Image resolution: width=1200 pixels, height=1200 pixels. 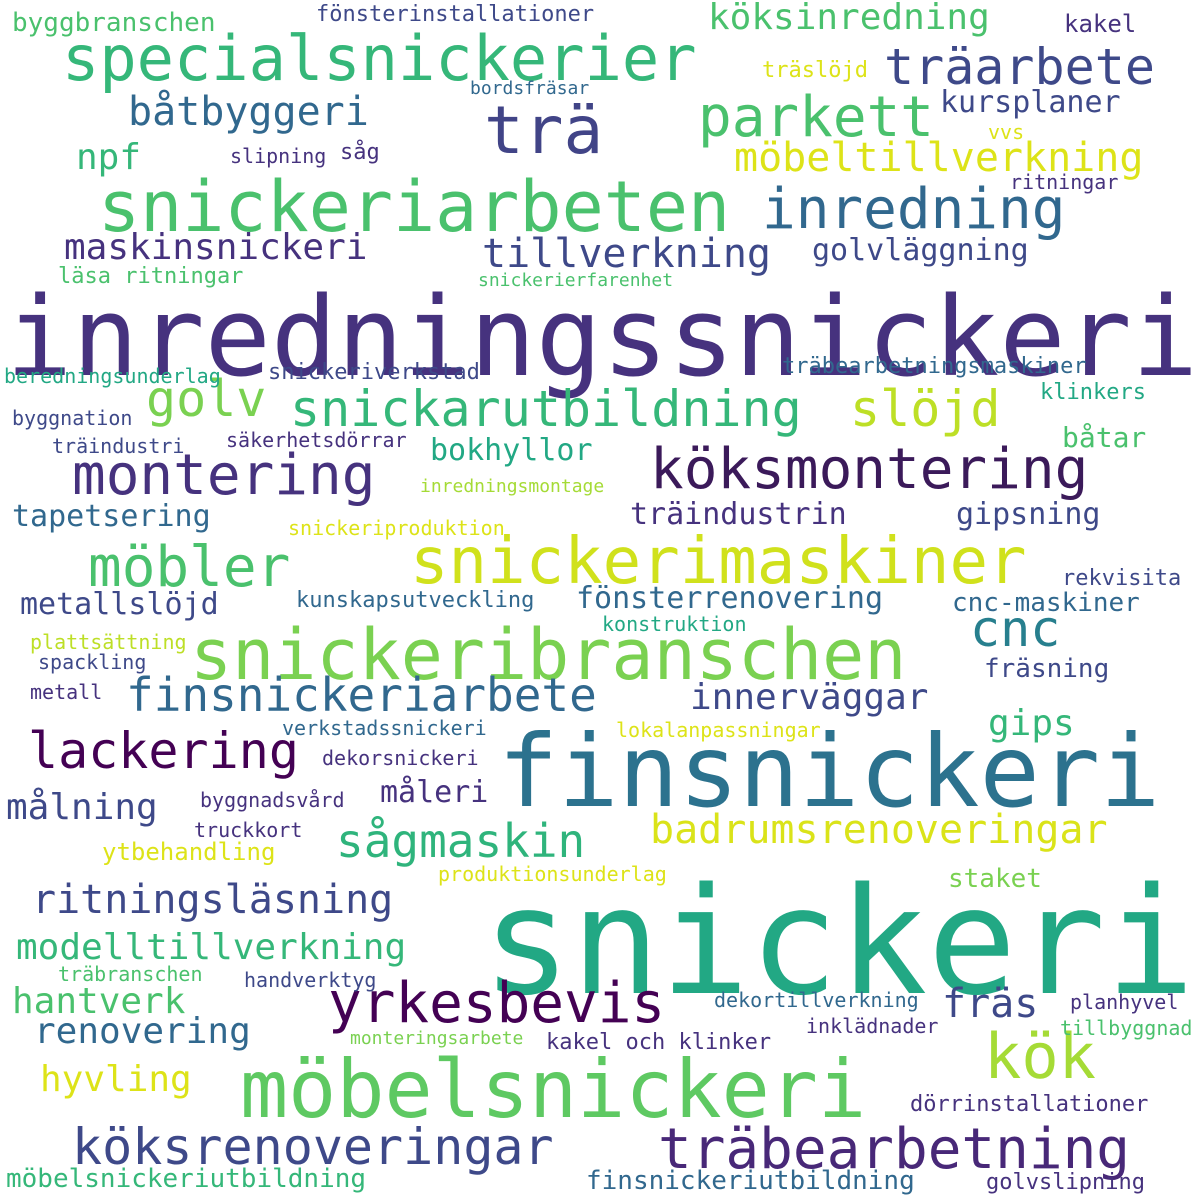 What do you see at coordinates (437, 1038) in the screenshot?
I see `word: monteringsarbete` at bounding box center [437, 1038].